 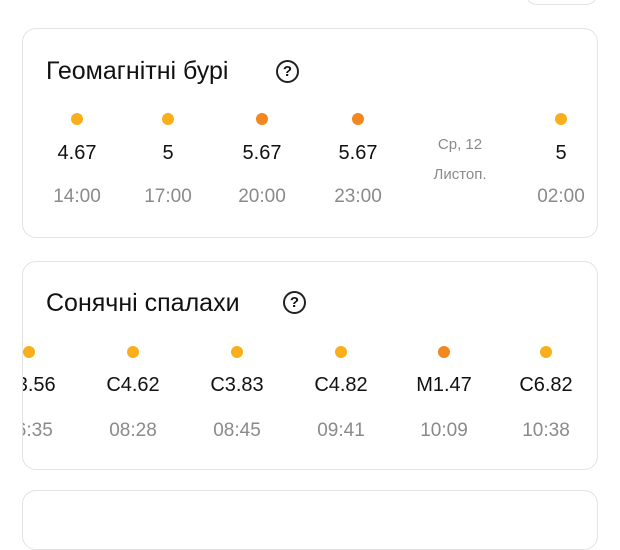 What do you see at coordinates (168, 196) in the screenshot?
I see `time: 17:00` at bounding box center [168, 196].